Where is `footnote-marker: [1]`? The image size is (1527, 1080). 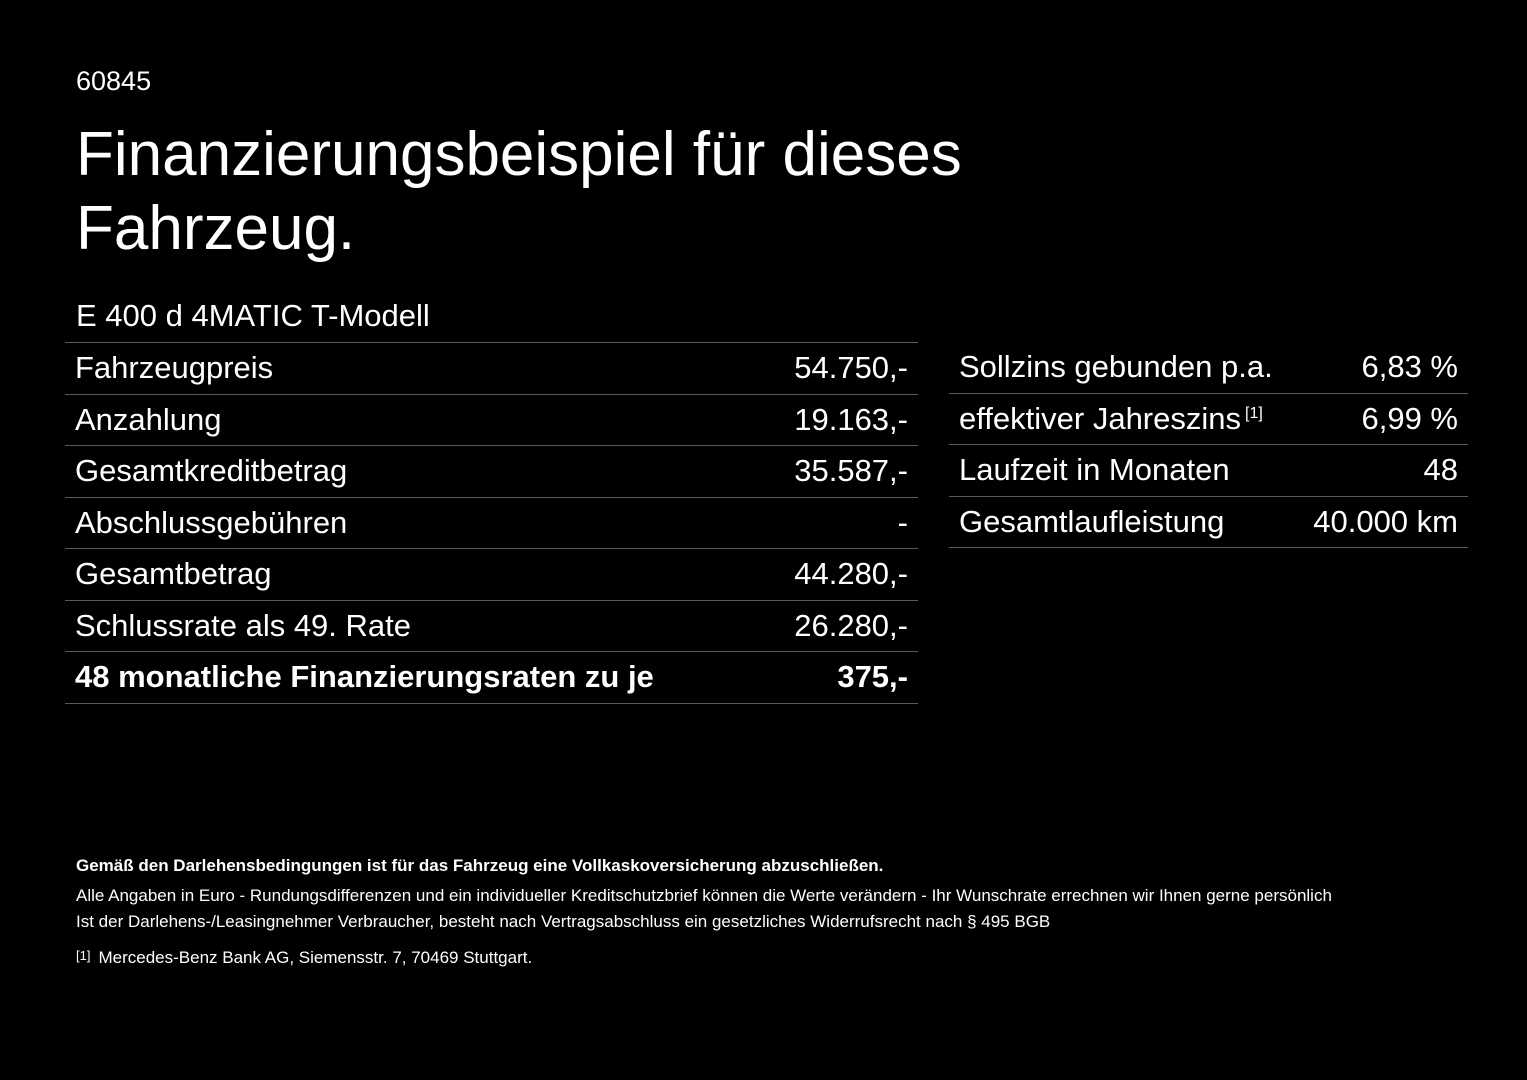
footnote-marker: [1] is located at coordinates (83, 955).